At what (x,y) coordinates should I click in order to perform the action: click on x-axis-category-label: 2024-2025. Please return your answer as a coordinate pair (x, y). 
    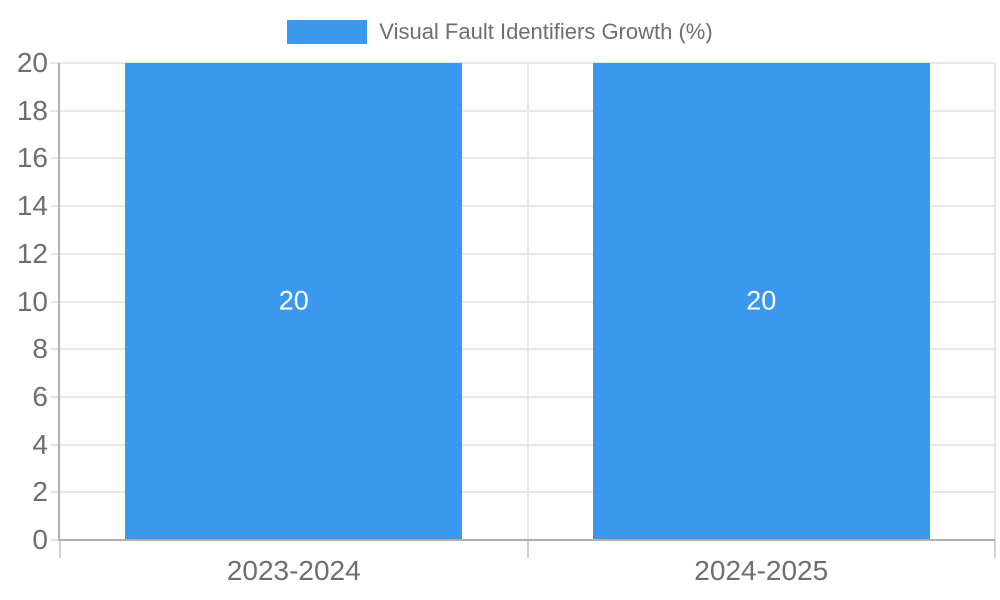
    Looking at the image, I should click on (761, 570).